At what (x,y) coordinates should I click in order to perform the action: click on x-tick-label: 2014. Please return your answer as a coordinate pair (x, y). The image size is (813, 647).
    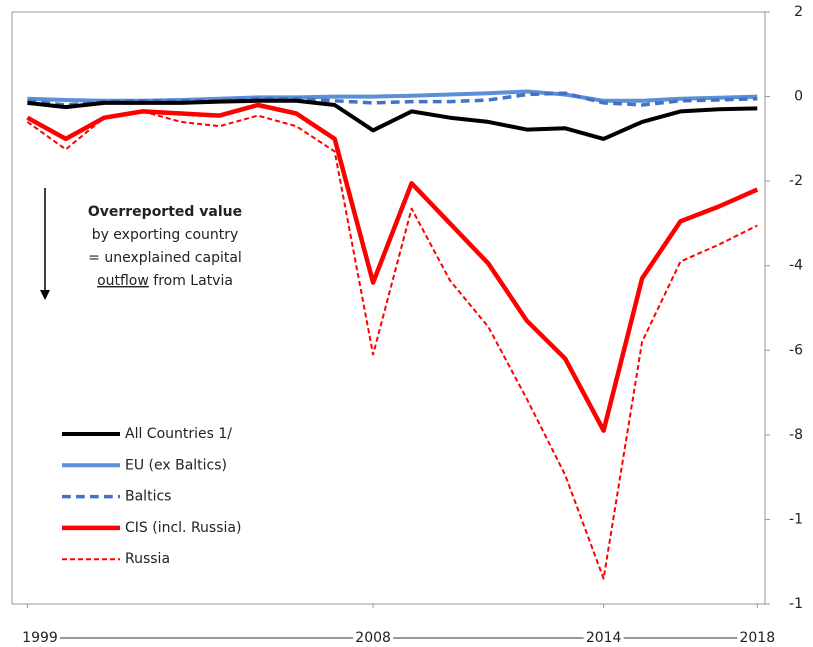
    Looking at the image, I should click on (604, 638).